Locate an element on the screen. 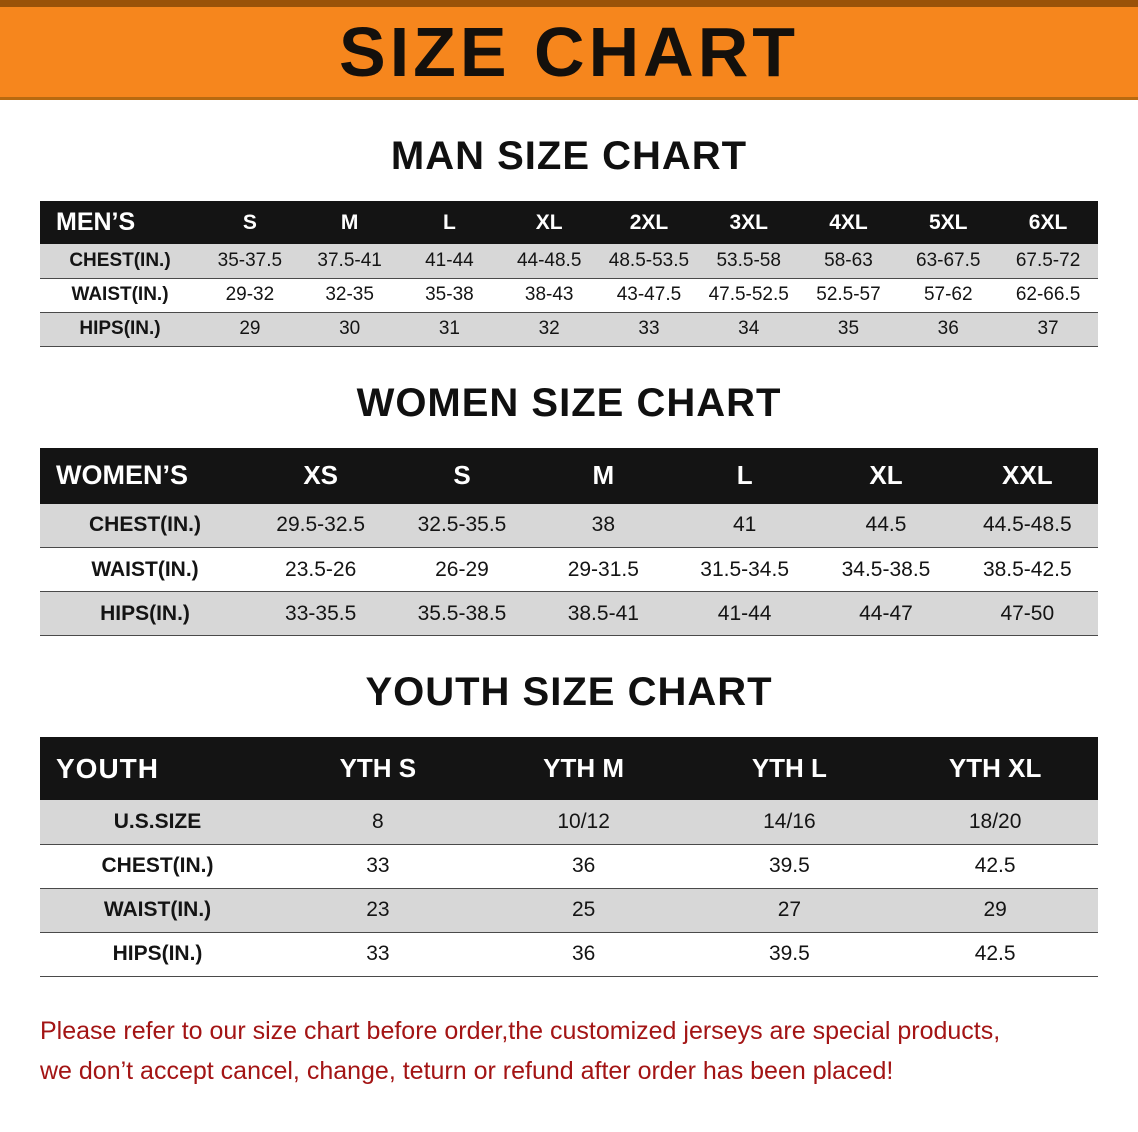 Image resolution: width=1138 pixels, height=1132 pixels. size-value-cell: 34 is located at coordinates (749, 328).